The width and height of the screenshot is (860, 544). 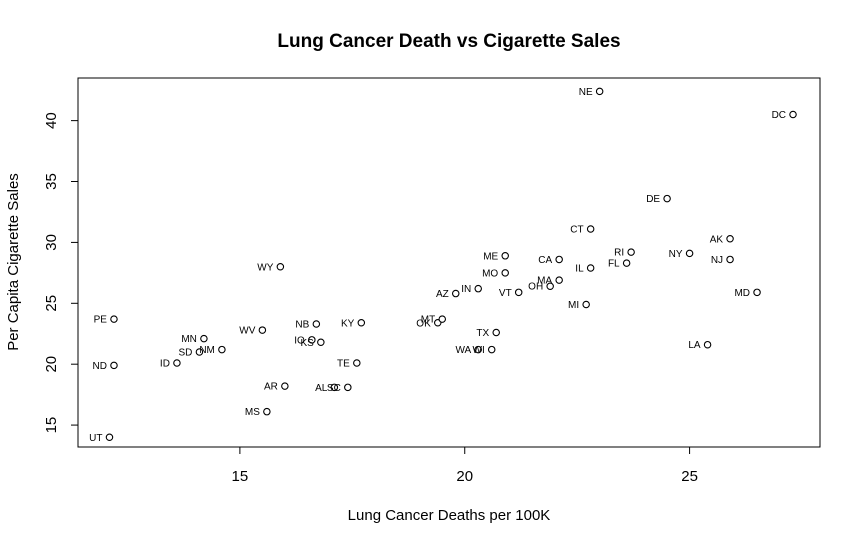 What do you see at coordinates (95, 438) in the screenshot?
I see `point-label: UT` at bounding box center [95, 438].